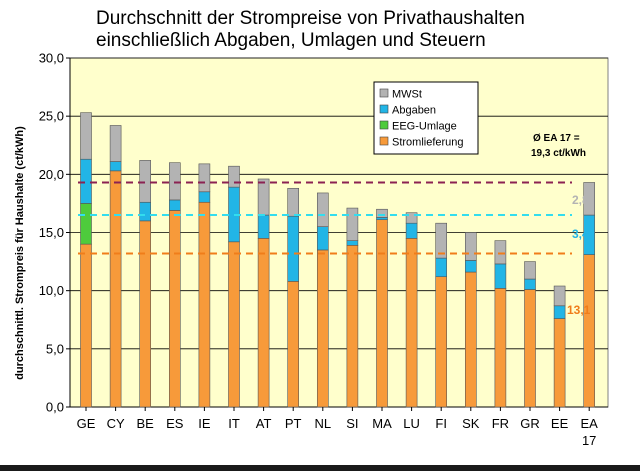 This screenshot has width=640, height=471. What do you see at coordinates (86, 224) in the screenshot?
I see `bar-segment-eeg-umlage` at bounding box center [86, 224].